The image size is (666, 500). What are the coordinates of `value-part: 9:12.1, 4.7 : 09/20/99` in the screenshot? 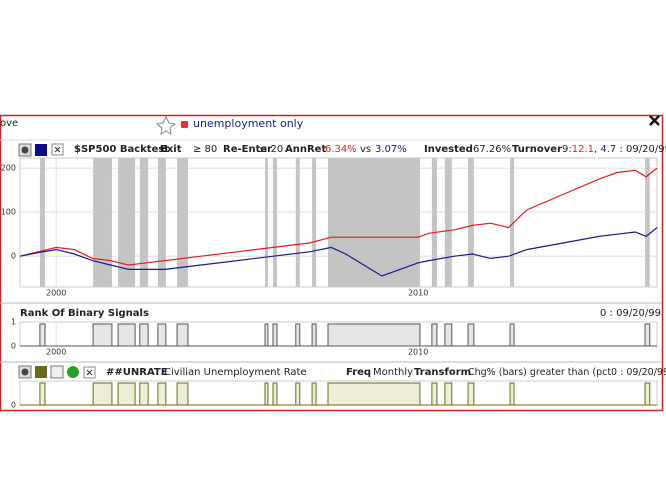 It's located at (614, 150).